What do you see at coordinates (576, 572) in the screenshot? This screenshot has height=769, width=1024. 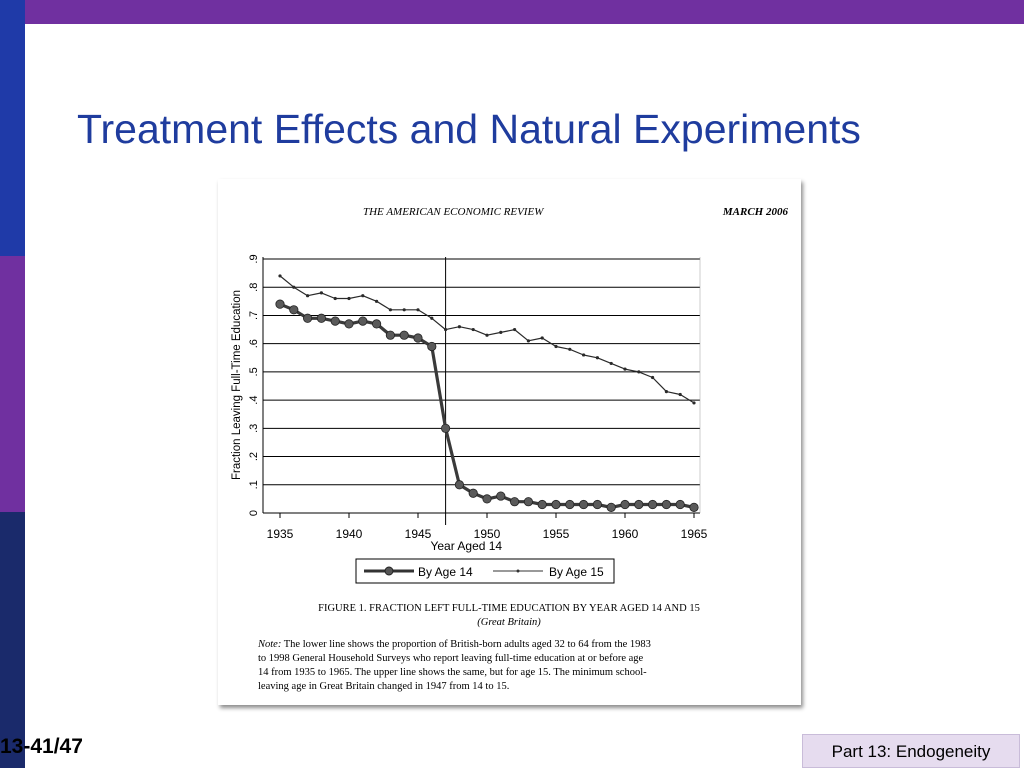 I see `legend-label-by-age-15: By Age 15` at bounding box center [576, 572].